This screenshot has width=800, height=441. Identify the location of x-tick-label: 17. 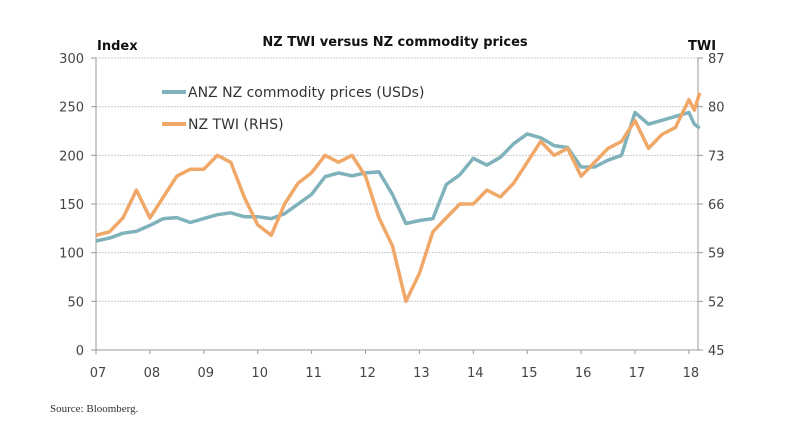
(637, 373).